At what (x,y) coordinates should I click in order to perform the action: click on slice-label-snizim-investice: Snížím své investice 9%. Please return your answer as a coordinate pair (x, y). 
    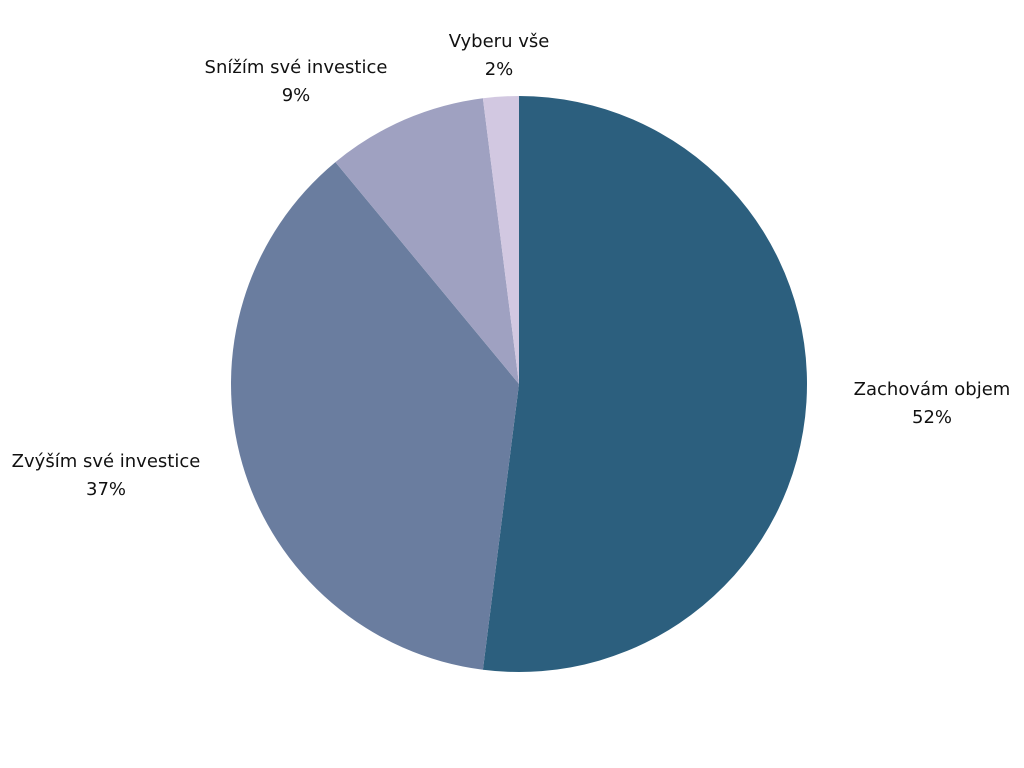
    Looking at the image, I should click on (296, 82).